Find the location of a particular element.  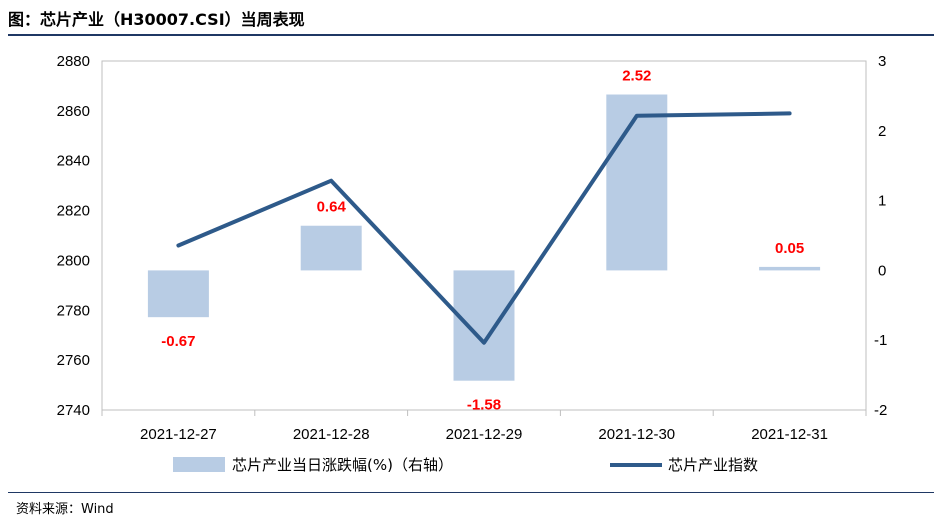

right-tick-label: 1 is located at coordinates (882, 201).